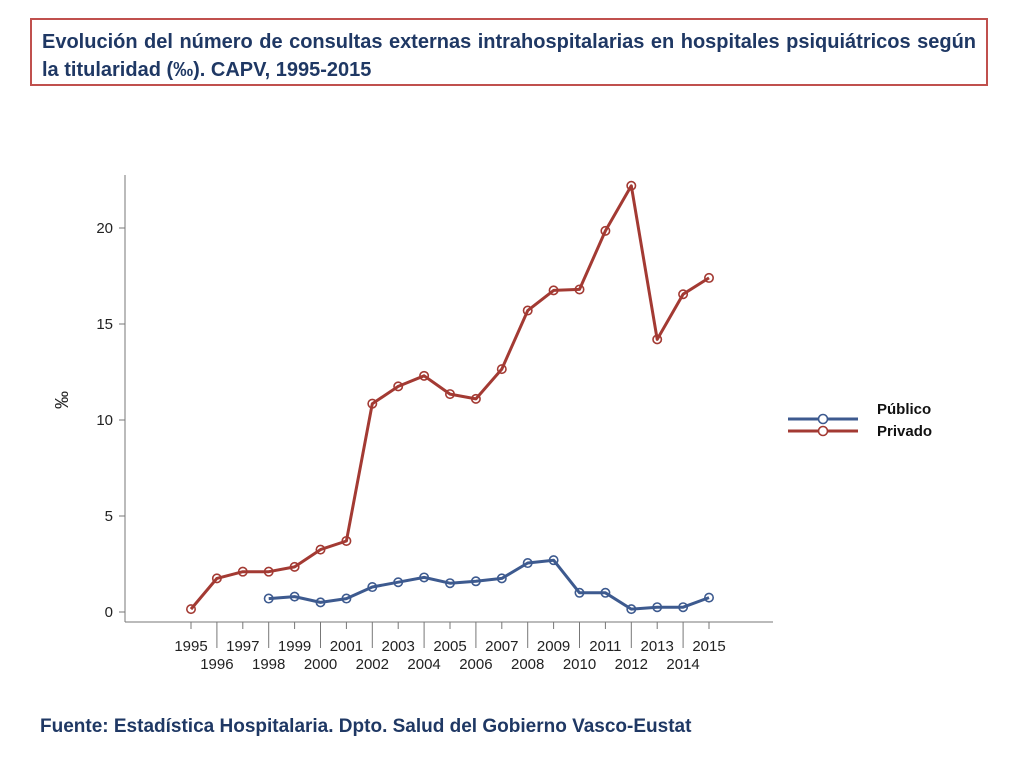 The height and width of the screenshot is (768, 1024). I want to click on y-tick-label: 10, so click(104, 420).